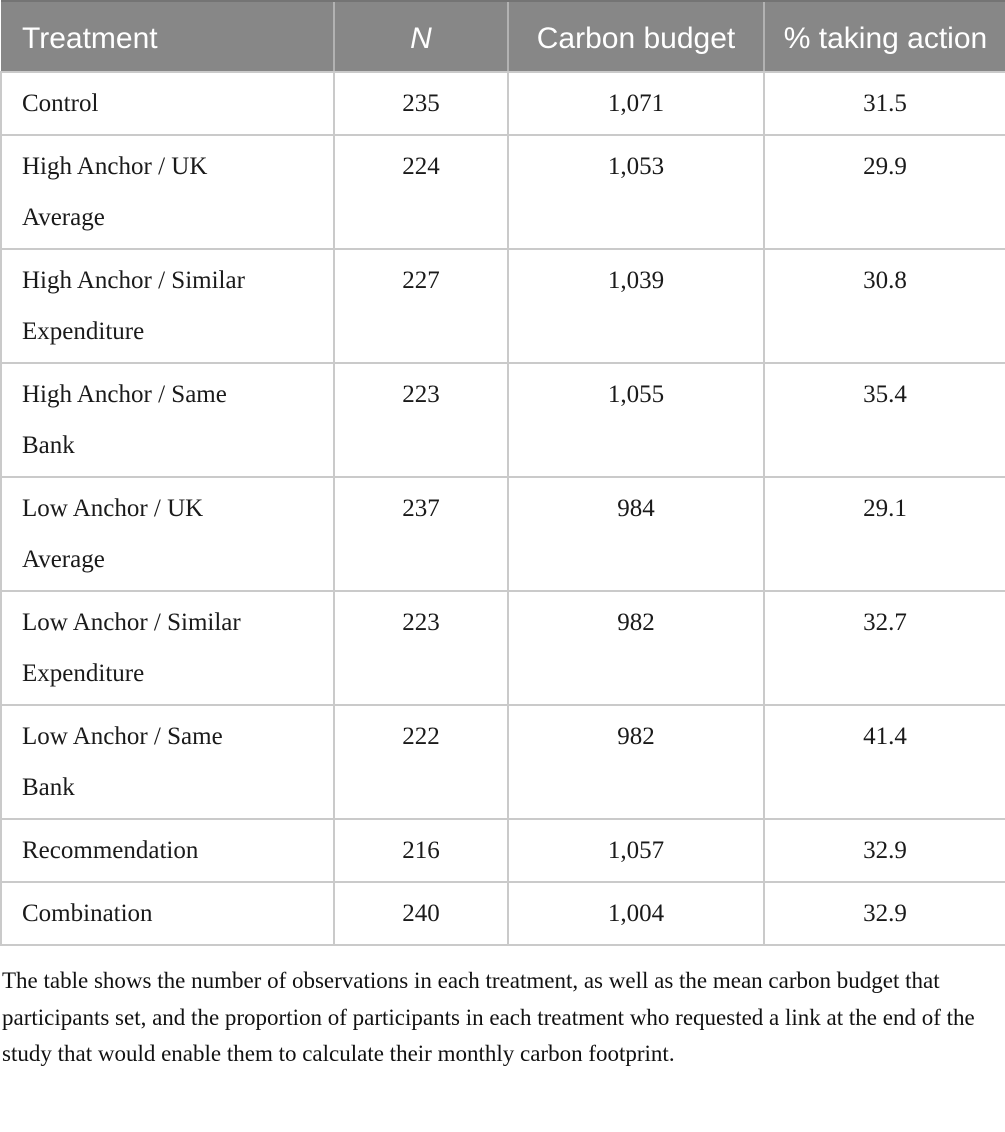  I want to click on pct-taking-action-cell: 32.7, so click(884, 648).